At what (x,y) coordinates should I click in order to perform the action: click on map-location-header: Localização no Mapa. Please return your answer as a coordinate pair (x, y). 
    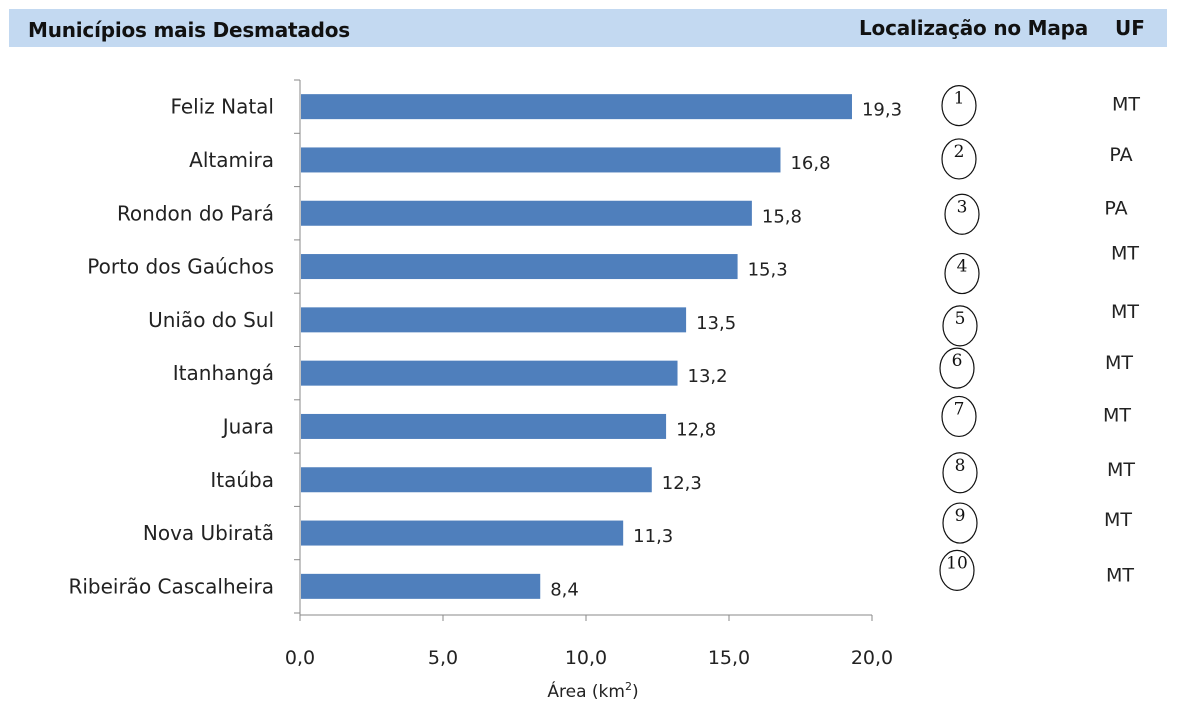
    Looking at the image, I should click on (974, 28).